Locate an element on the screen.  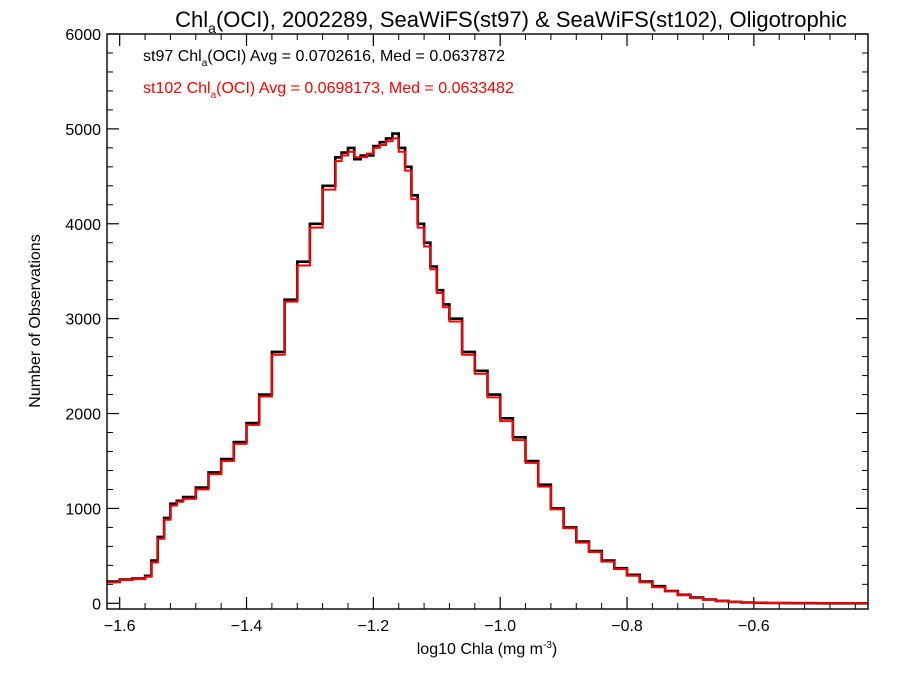
y-tick-label: 4000 is located at coordinates (83, 225).